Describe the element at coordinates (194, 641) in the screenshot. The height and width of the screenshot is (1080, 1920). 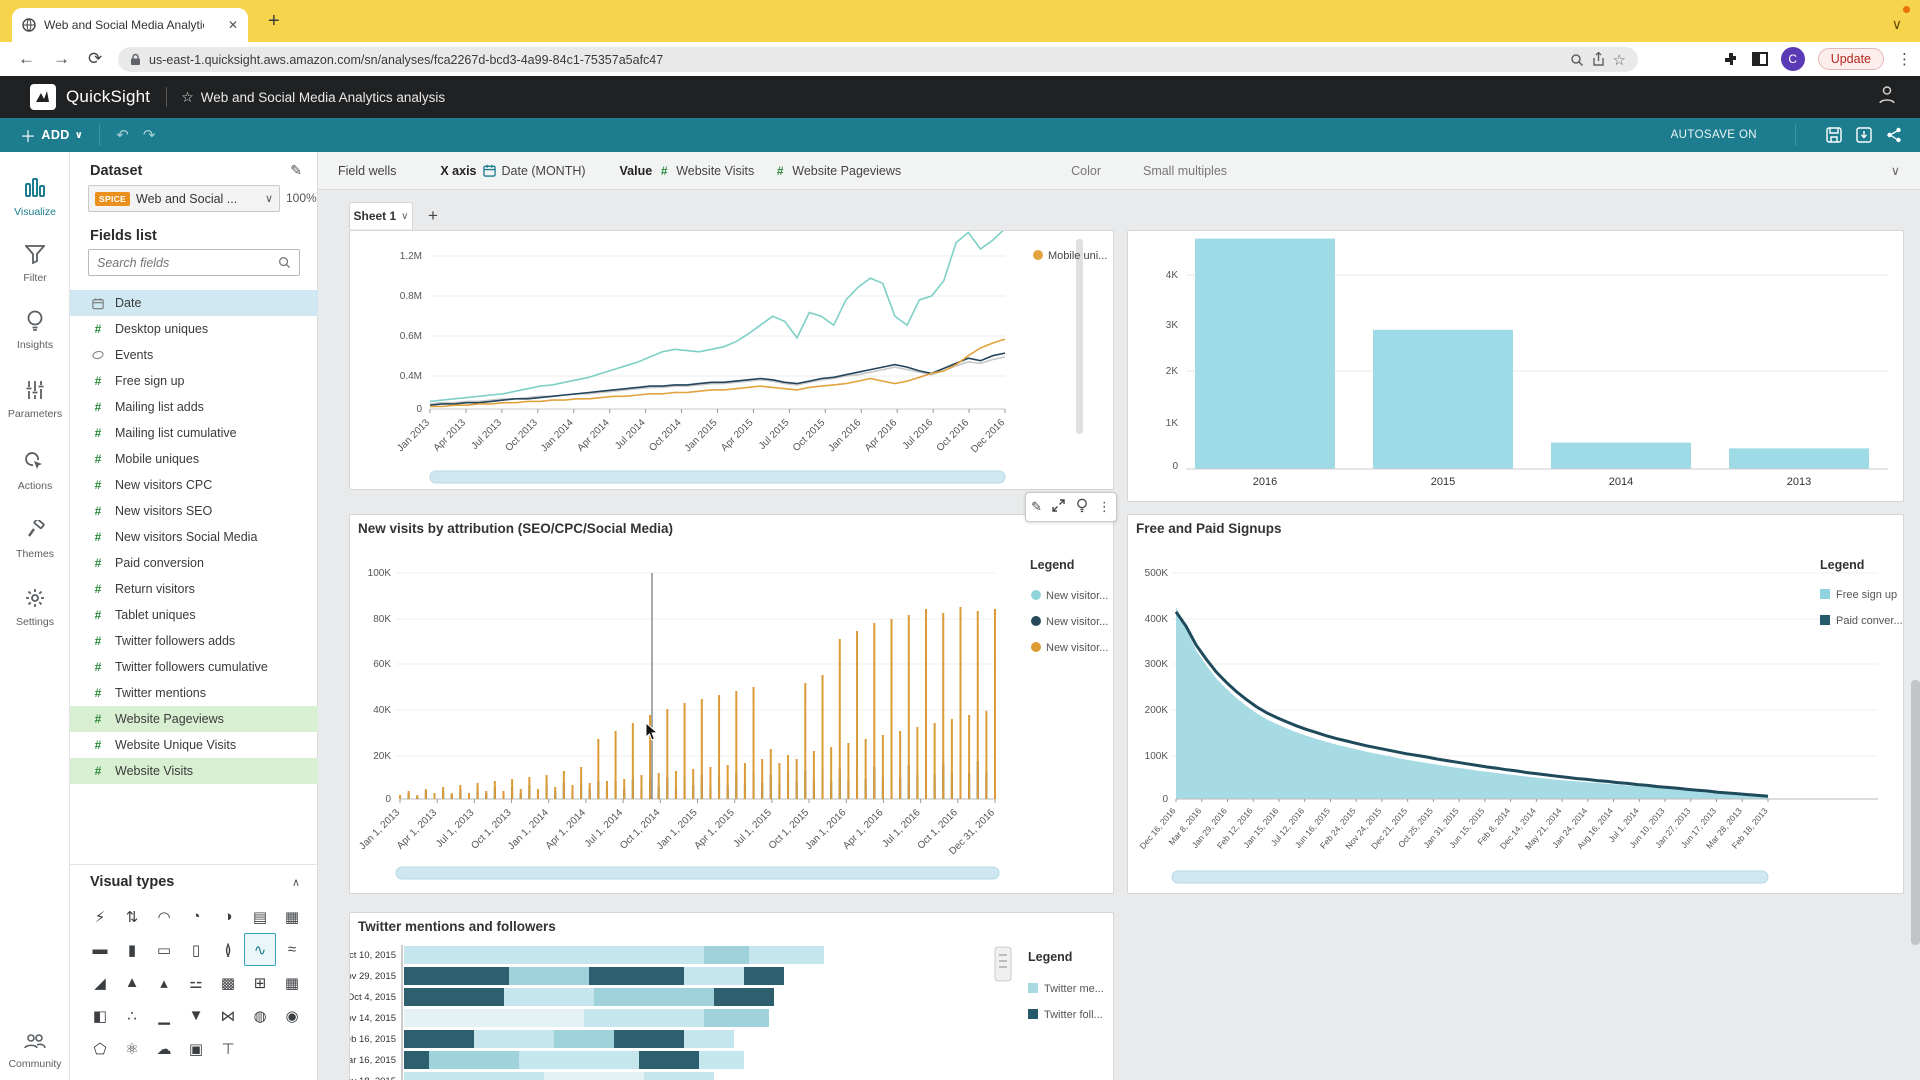
I see `field-item: # Twitter followers adds` at that location.